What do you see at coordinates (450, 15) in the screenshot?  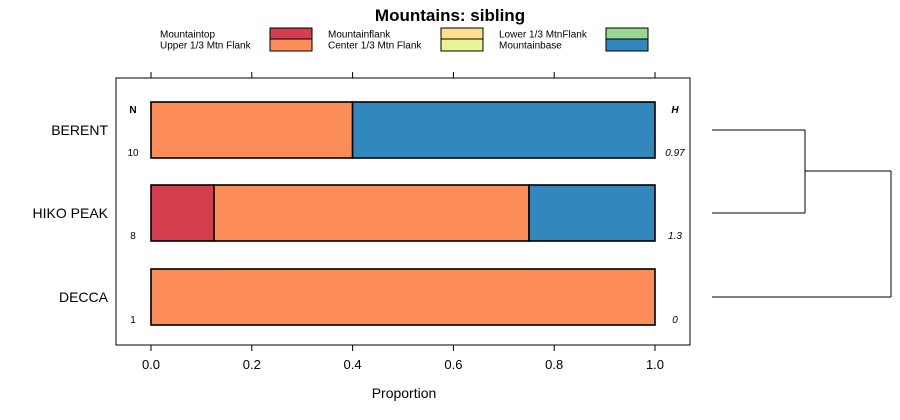 I see `chart-title: Mountains: sibling` at bounding box center [450, 15].